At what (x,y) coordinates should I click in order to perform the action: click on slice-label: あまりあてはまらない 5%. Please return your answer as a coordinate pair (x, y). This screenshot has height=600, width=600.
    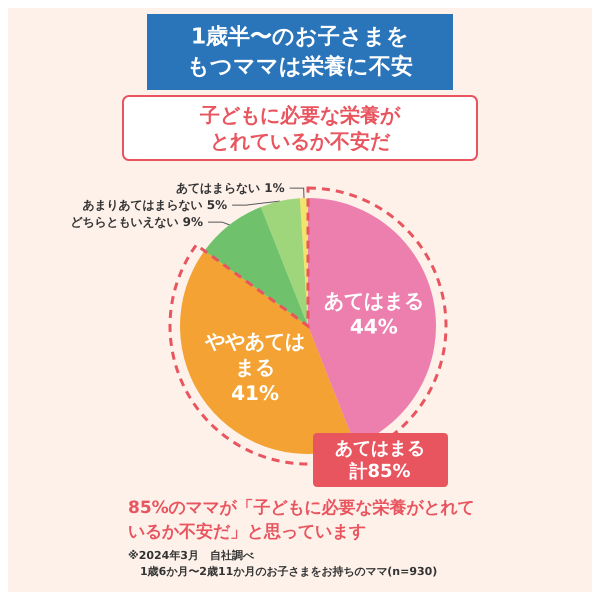
    Looking at the image, I should click on (155, 205).